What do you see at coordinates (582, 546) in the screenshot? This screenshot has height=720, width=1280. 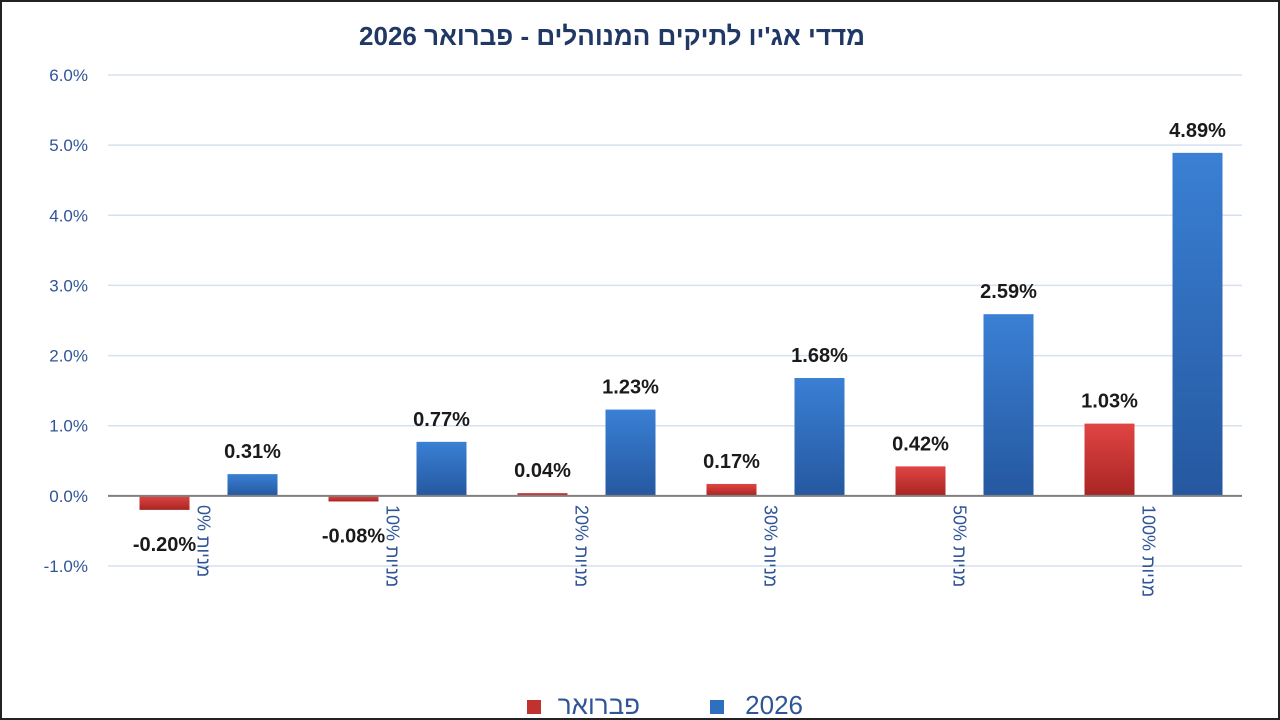 I see `category-label: 20% מניות` at bounding box center [582, 546].